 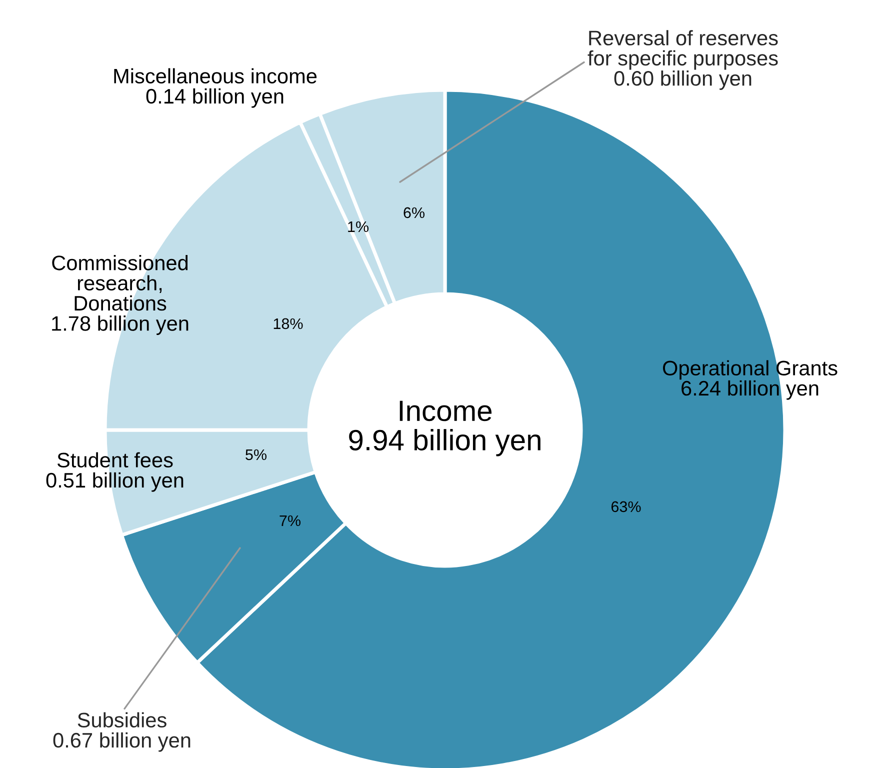 What do you see at coordinates (444, 428) in the screenshot?
I see `text: Income 9.94 billion yen` at bounding box center [444, 428].